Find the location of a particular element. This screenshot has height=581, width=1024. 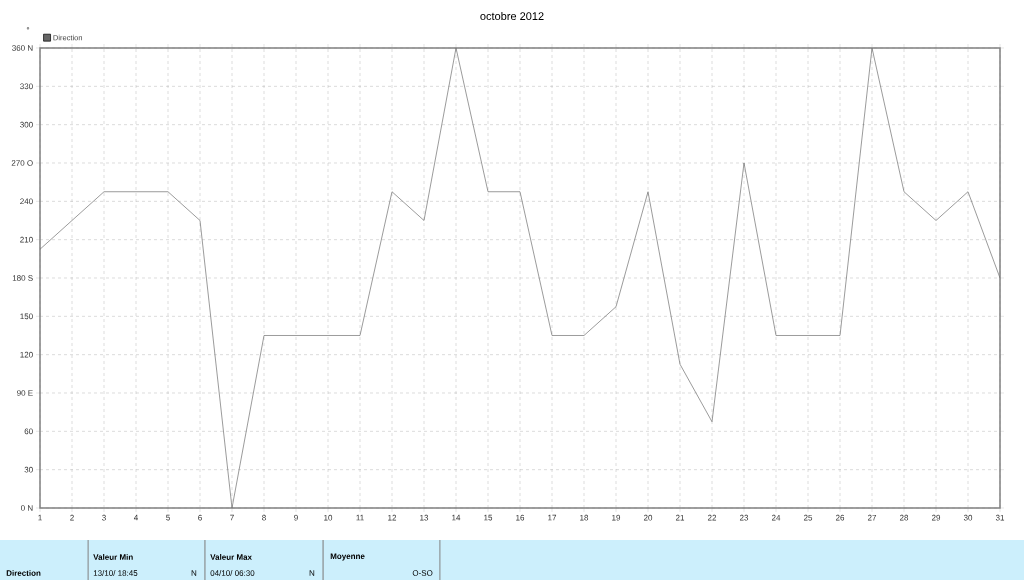

x-tick-label: 12 is located at coordinates (392, 518).